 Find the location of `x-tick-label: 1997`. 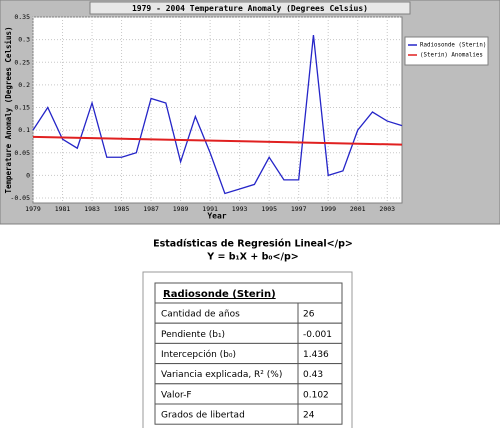

x-tick-label: 1997 is located at coordinates (299, 209).